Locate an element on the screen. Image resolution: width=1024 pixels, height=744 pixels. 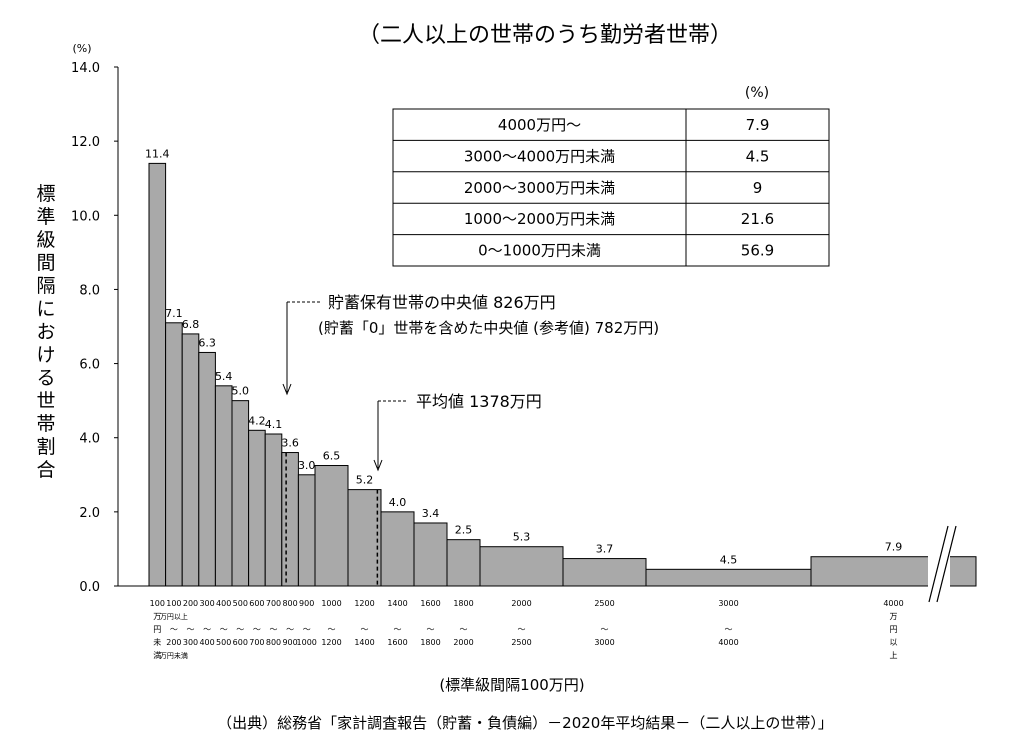
bar-value-label: 7.1 is located at coordinates (174, 313).